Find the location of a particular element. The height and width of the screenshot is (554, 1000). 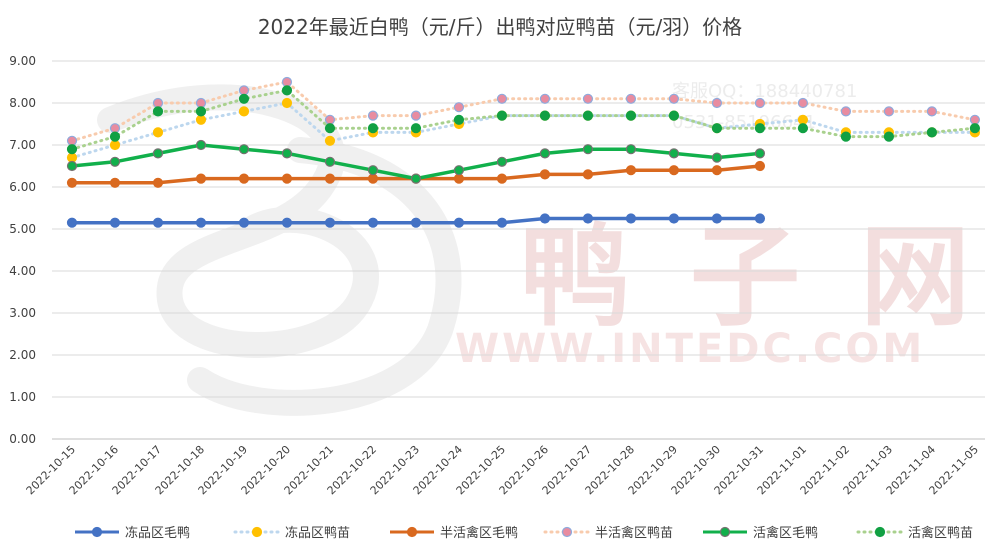

legend-item: 冻品区毛鸭 is located at coordinates (132, 533).